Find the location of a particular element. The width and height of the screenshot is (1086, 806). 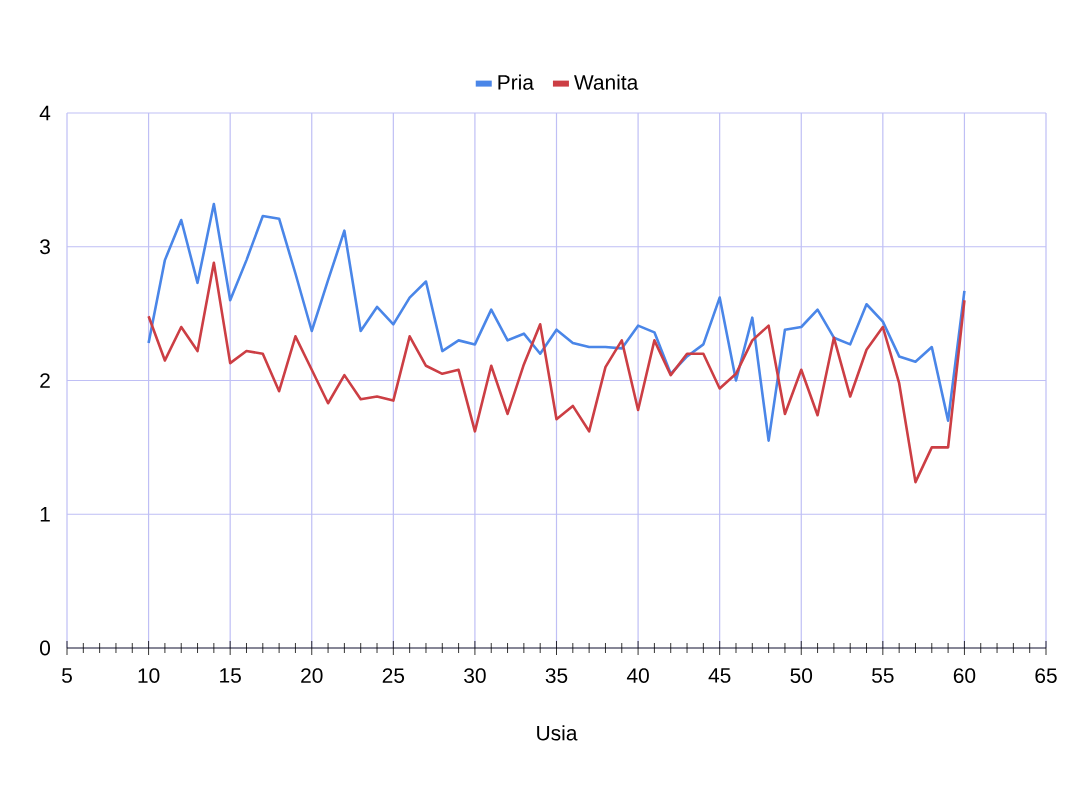

legend-label: Wanita is located at coordinates (606, 82).